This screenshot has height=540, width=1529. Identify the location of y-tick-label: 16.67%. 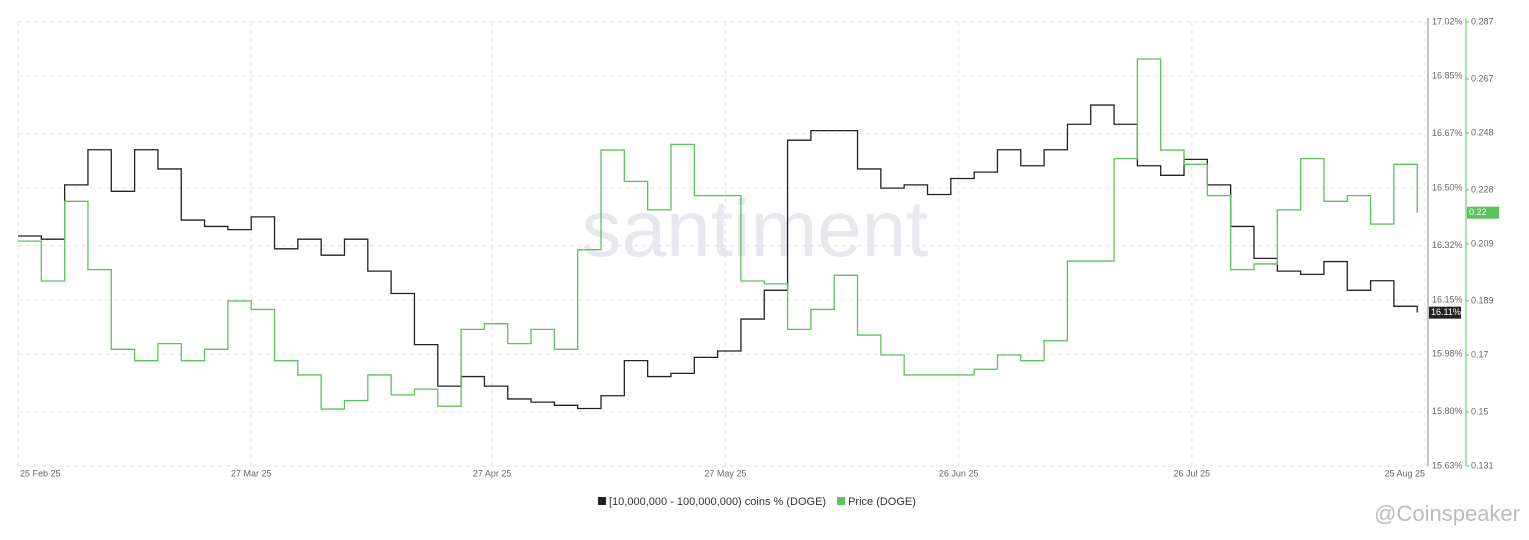
(1447, 133).